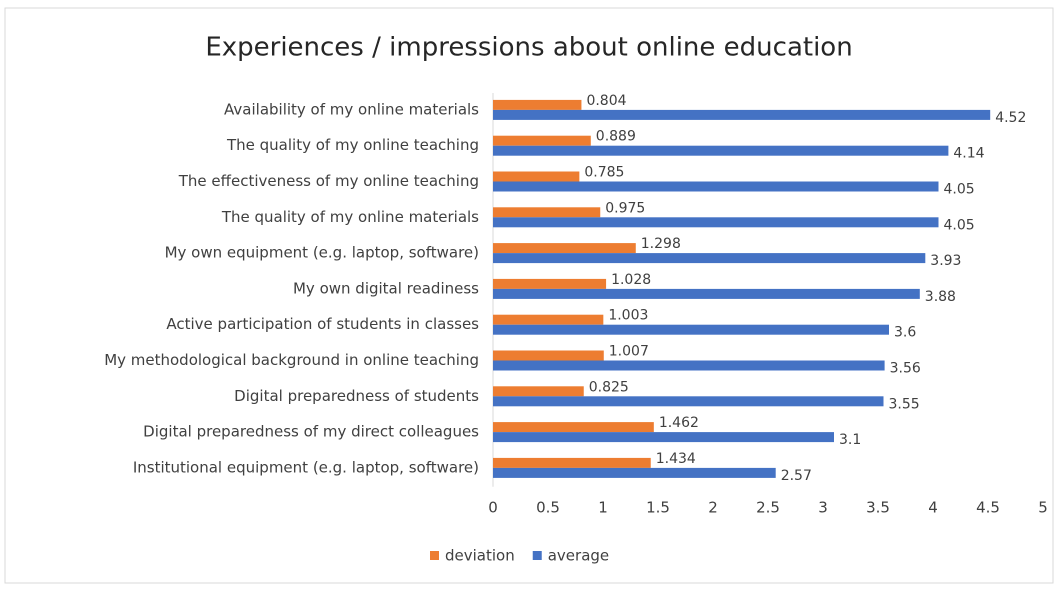  What do you see at coordinates (940, 297) in the screenshot?
I see `data-label: 3.88` at bounding box center [940, 297].